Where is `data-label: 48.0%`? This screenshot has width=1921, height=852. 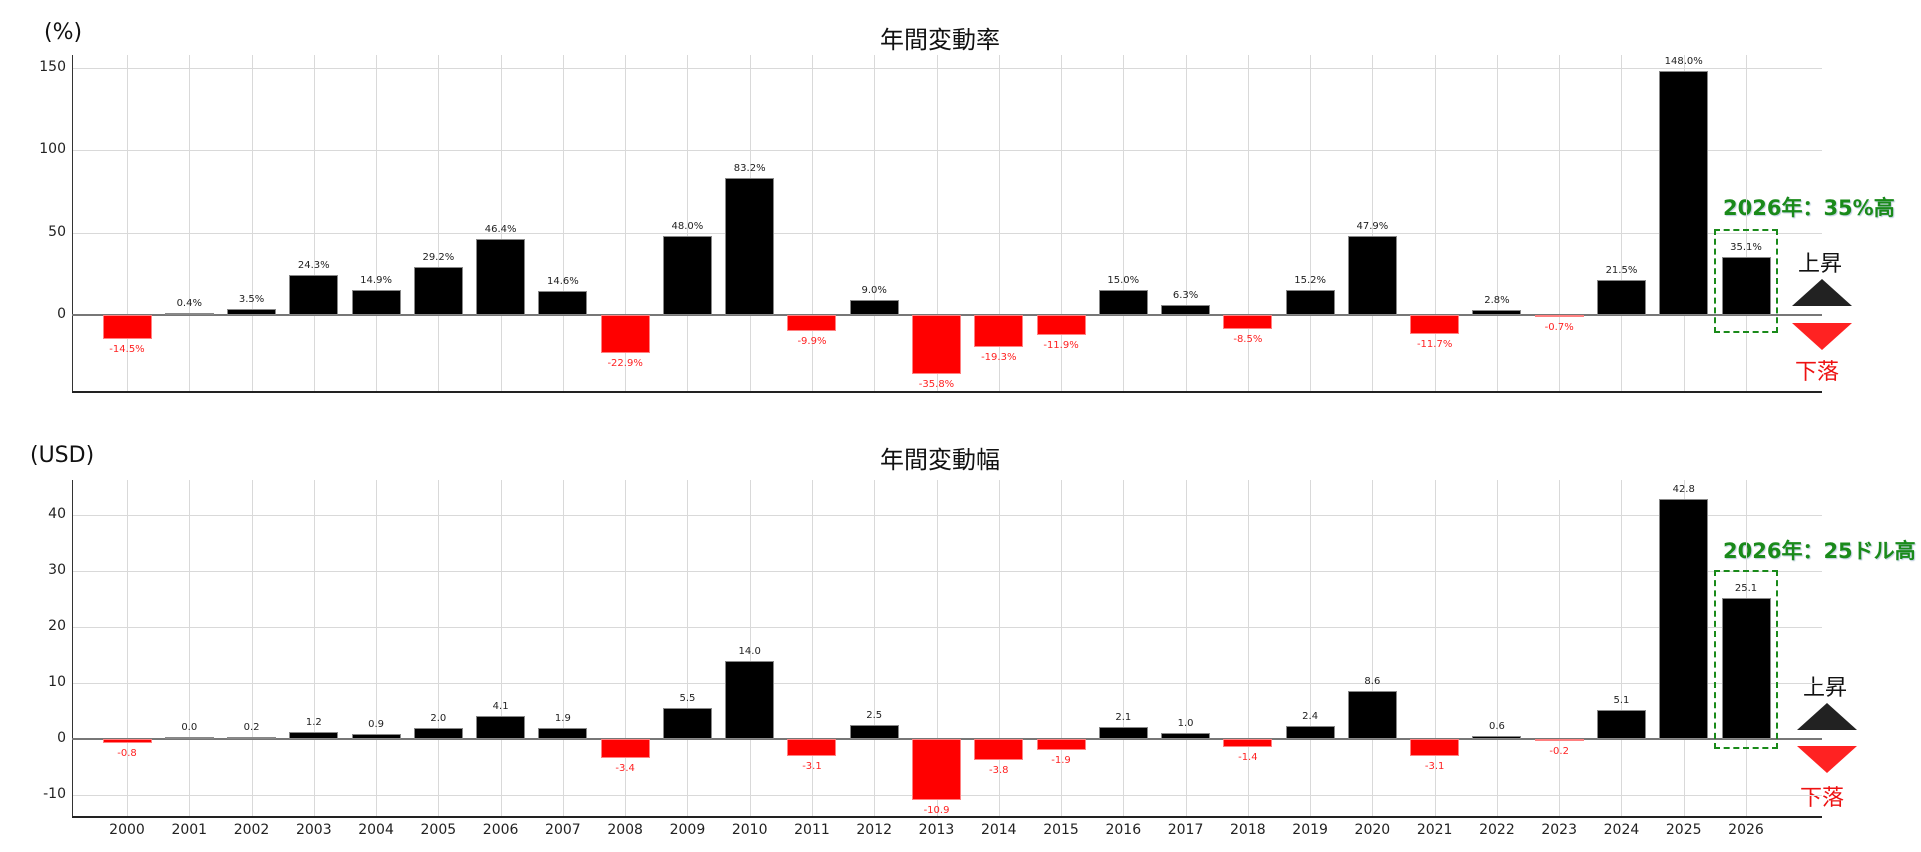
data-label: 48.0% is located at coordinates (687, 226).